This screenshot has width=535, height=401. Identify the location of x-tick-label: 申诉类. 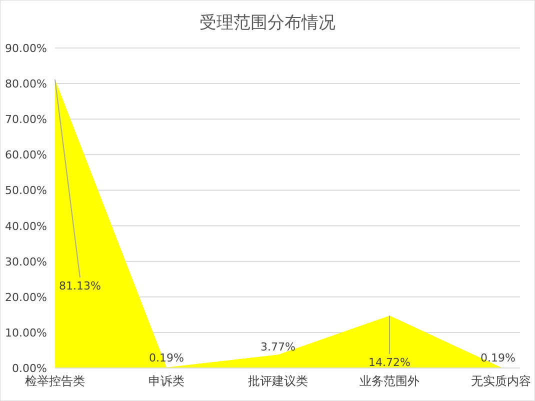
(166, 381).